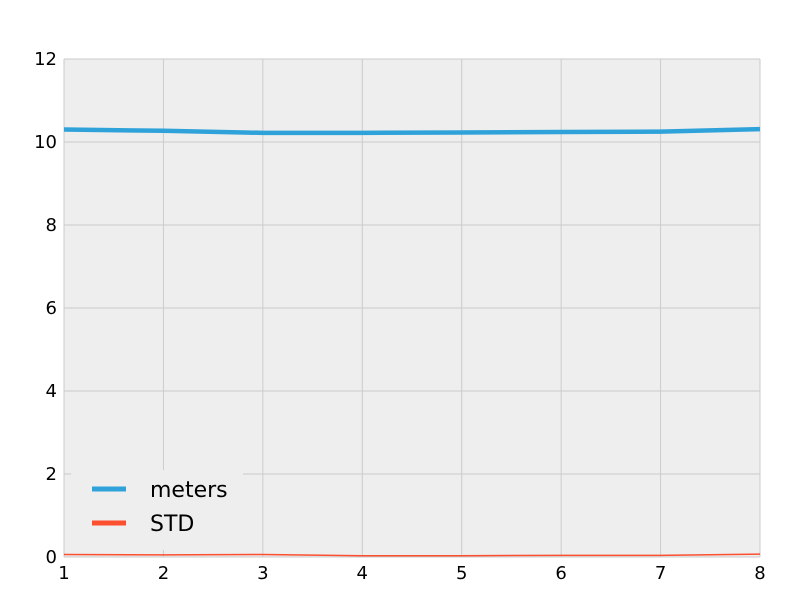  I want to click on legend-box, so click(157, 510).